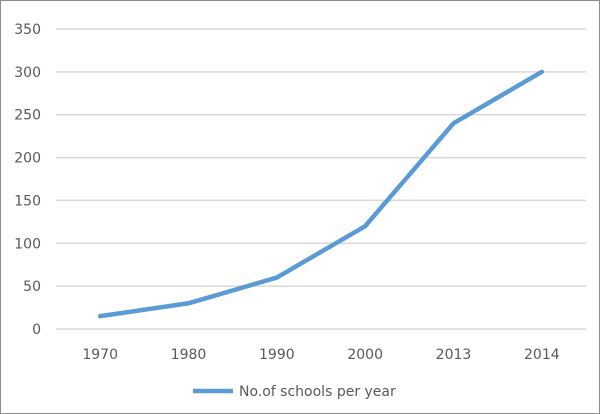  Describe the element at coordinates (27, 116) in the screenshot. I see `y-tick-label: 250` at that location.